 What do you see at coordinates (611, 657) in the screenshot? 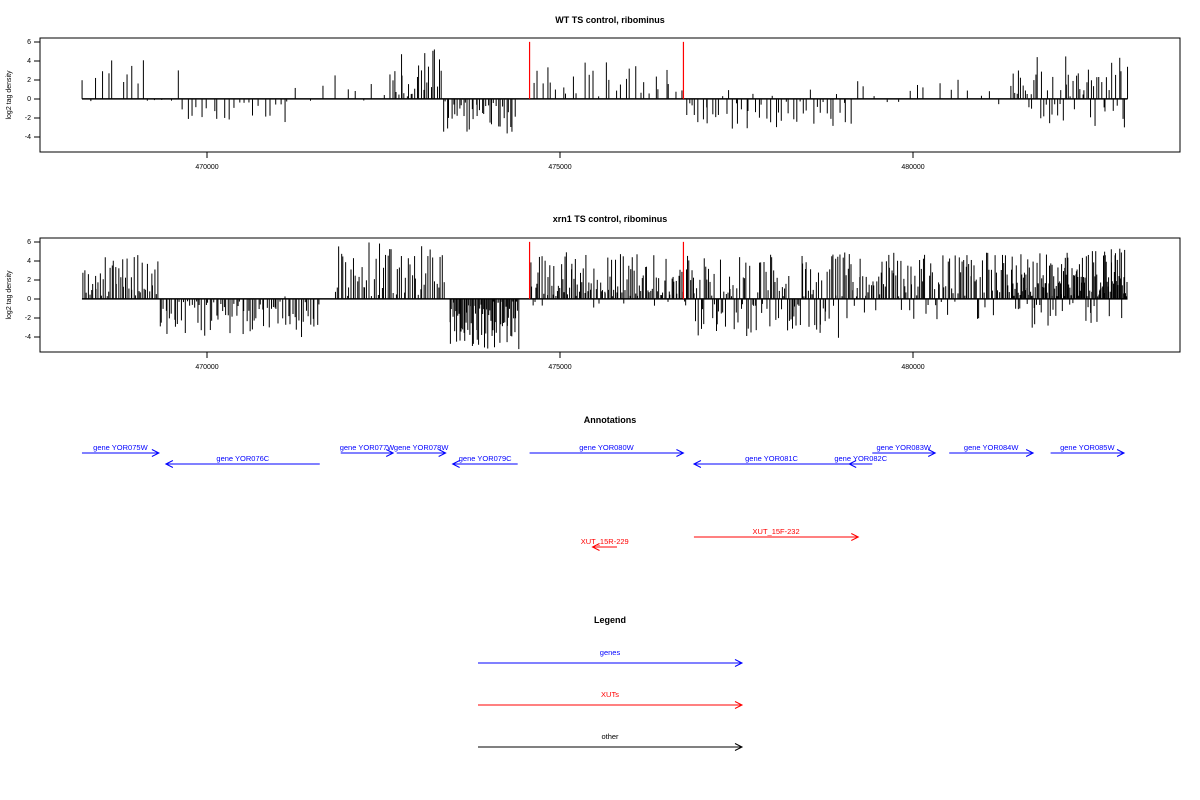
I see `legend-arrow: genes` at bounding box center [611, 657].